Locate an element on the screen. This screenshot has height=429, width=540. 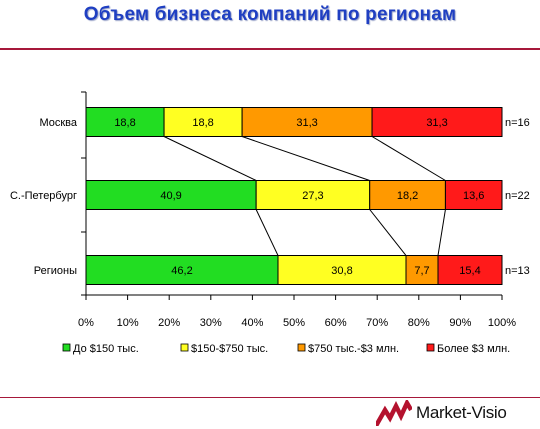
sample-size-label: n=22 is located at coordinates (517, 196).